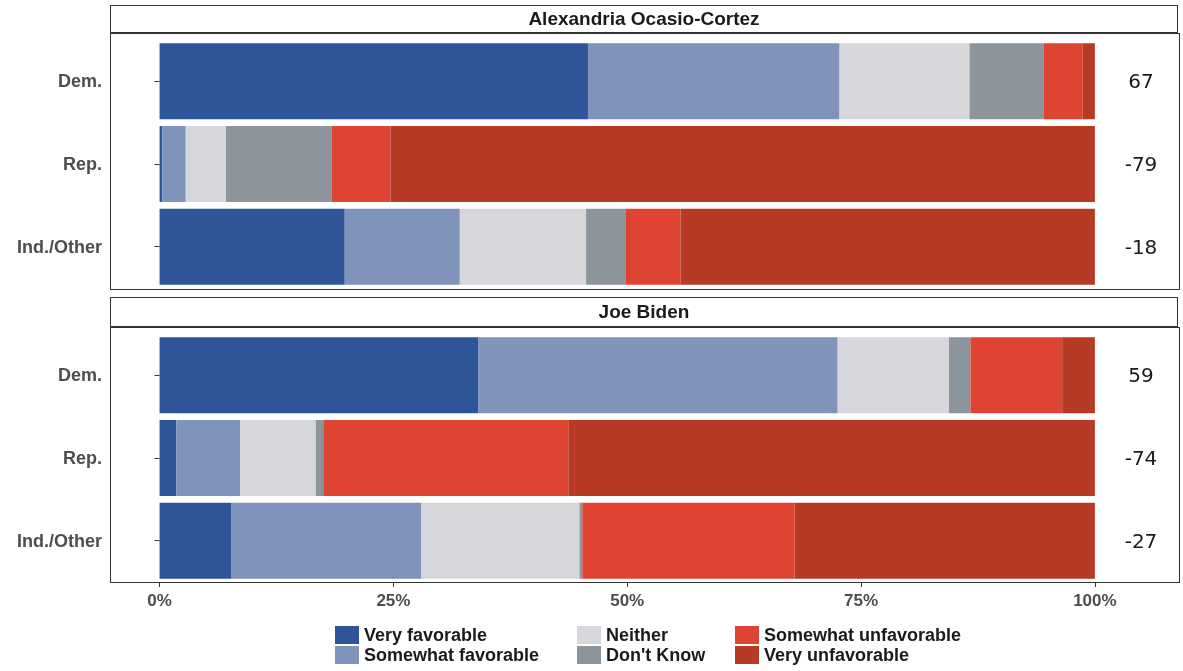  I want to click on x-tick-label: 0%, so click(159, 600).